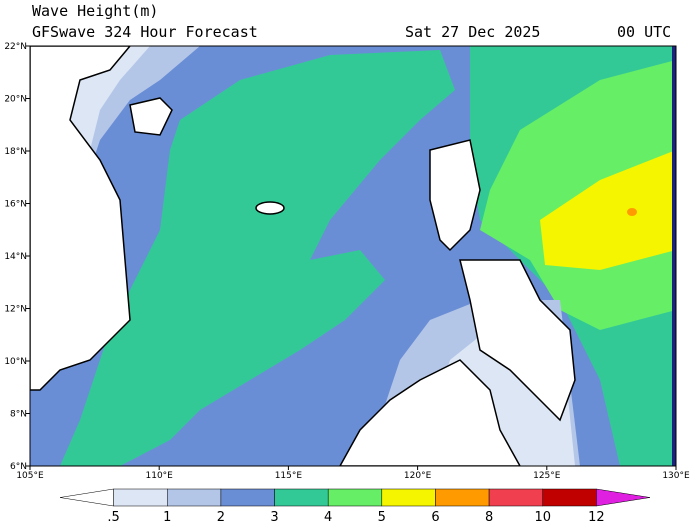 The width and height of the screenshot is (700, 529). Describe the element at coordinates (542, 517) in the screenshot. I see `colorbar-label: 10` at that location.